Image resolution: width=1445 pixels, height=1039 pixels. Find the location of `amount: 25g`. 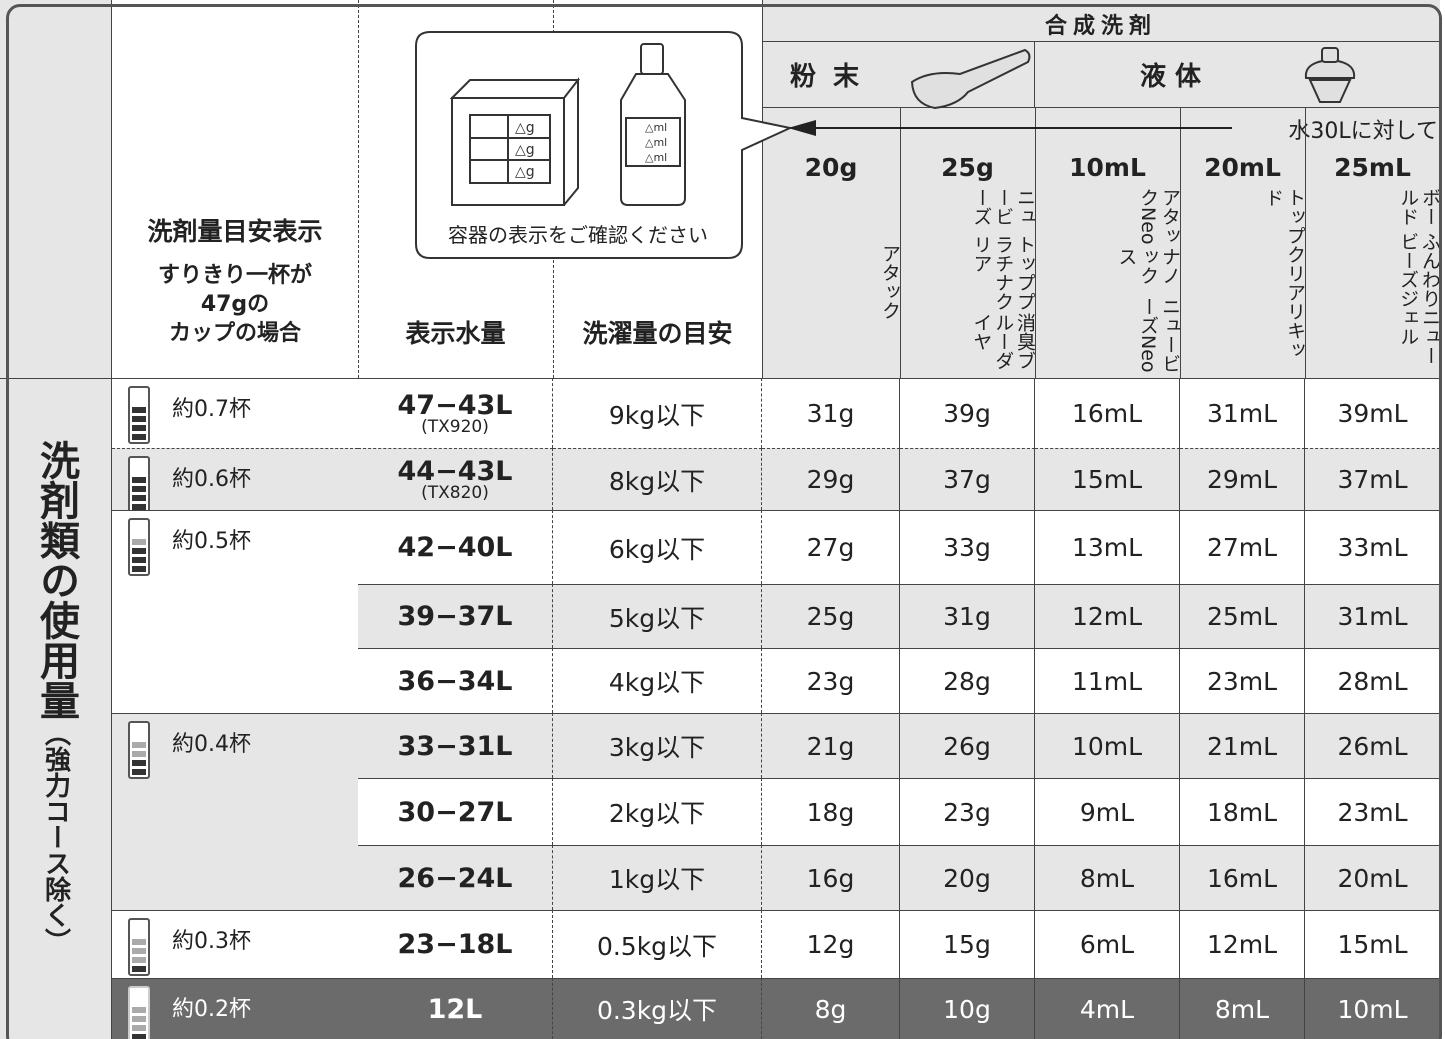

amount: 25g is located at coordinates (967, 167).